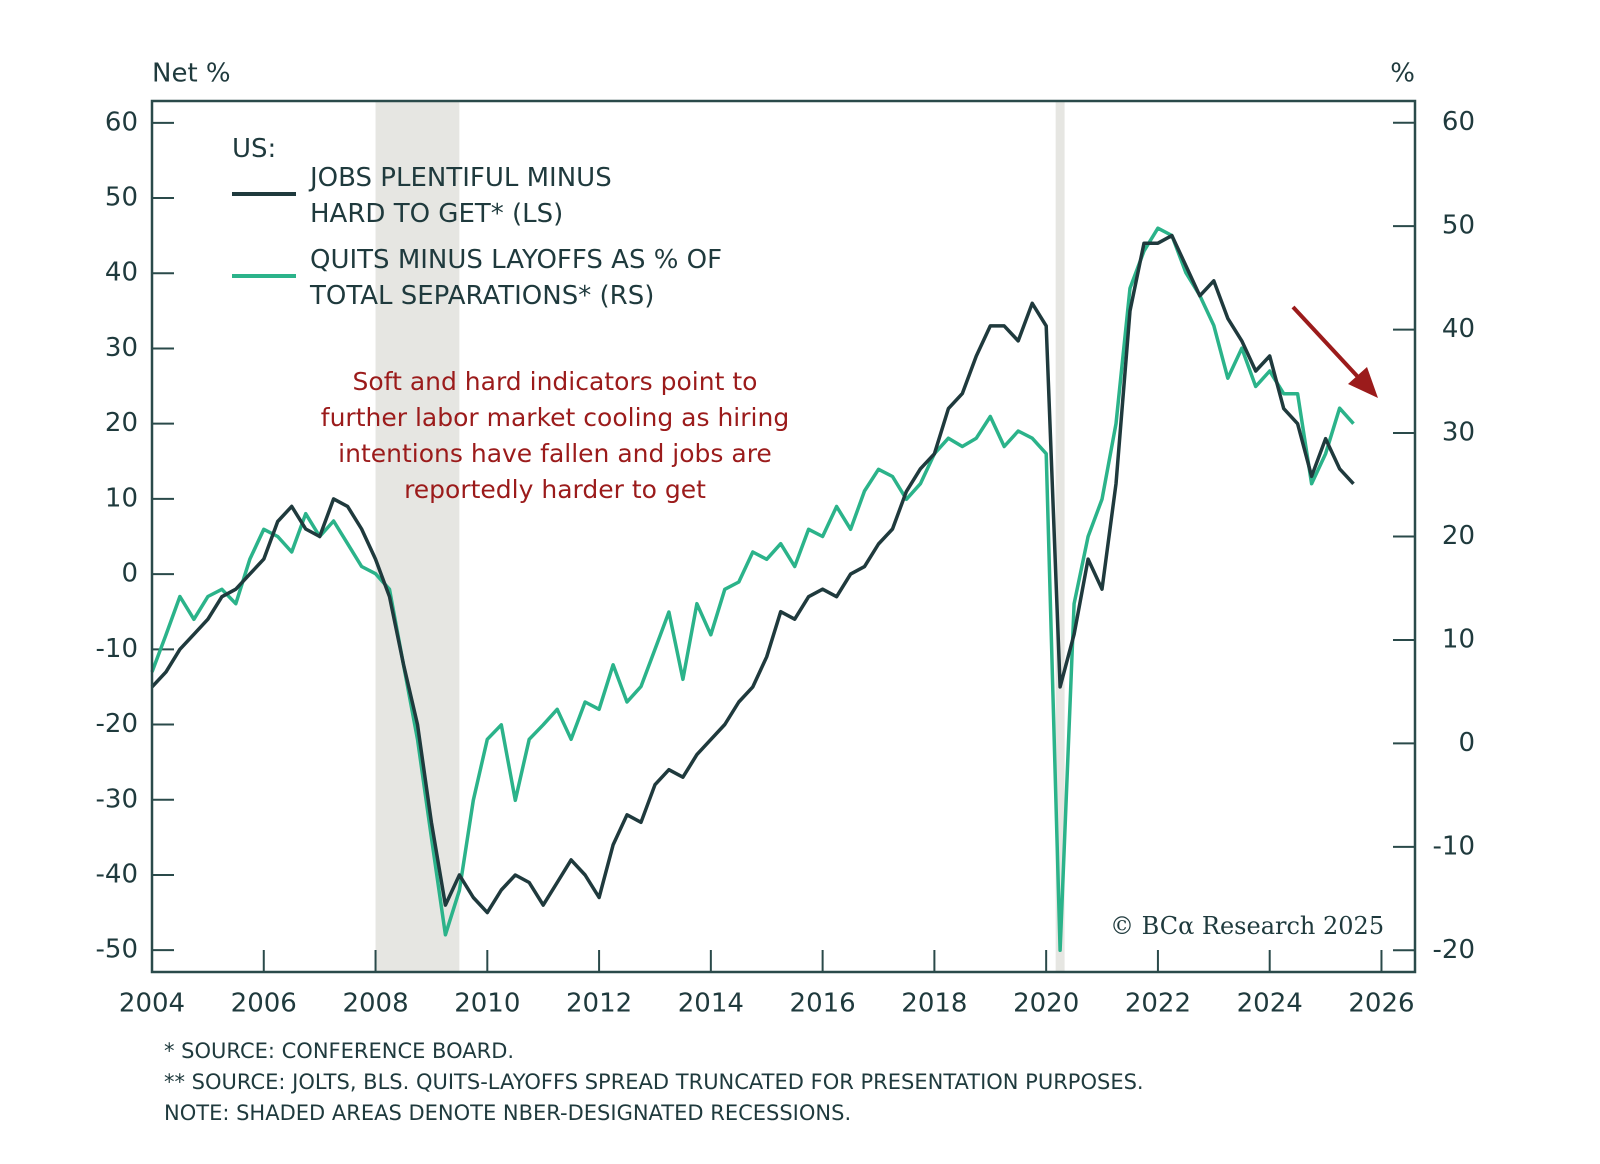 Image resolution: width=1600 pixels, height=1164 pixels. Describe the element at coordinates (1046, 1004) in the screenshot. I see `x-tick-label: 2020` at that location.